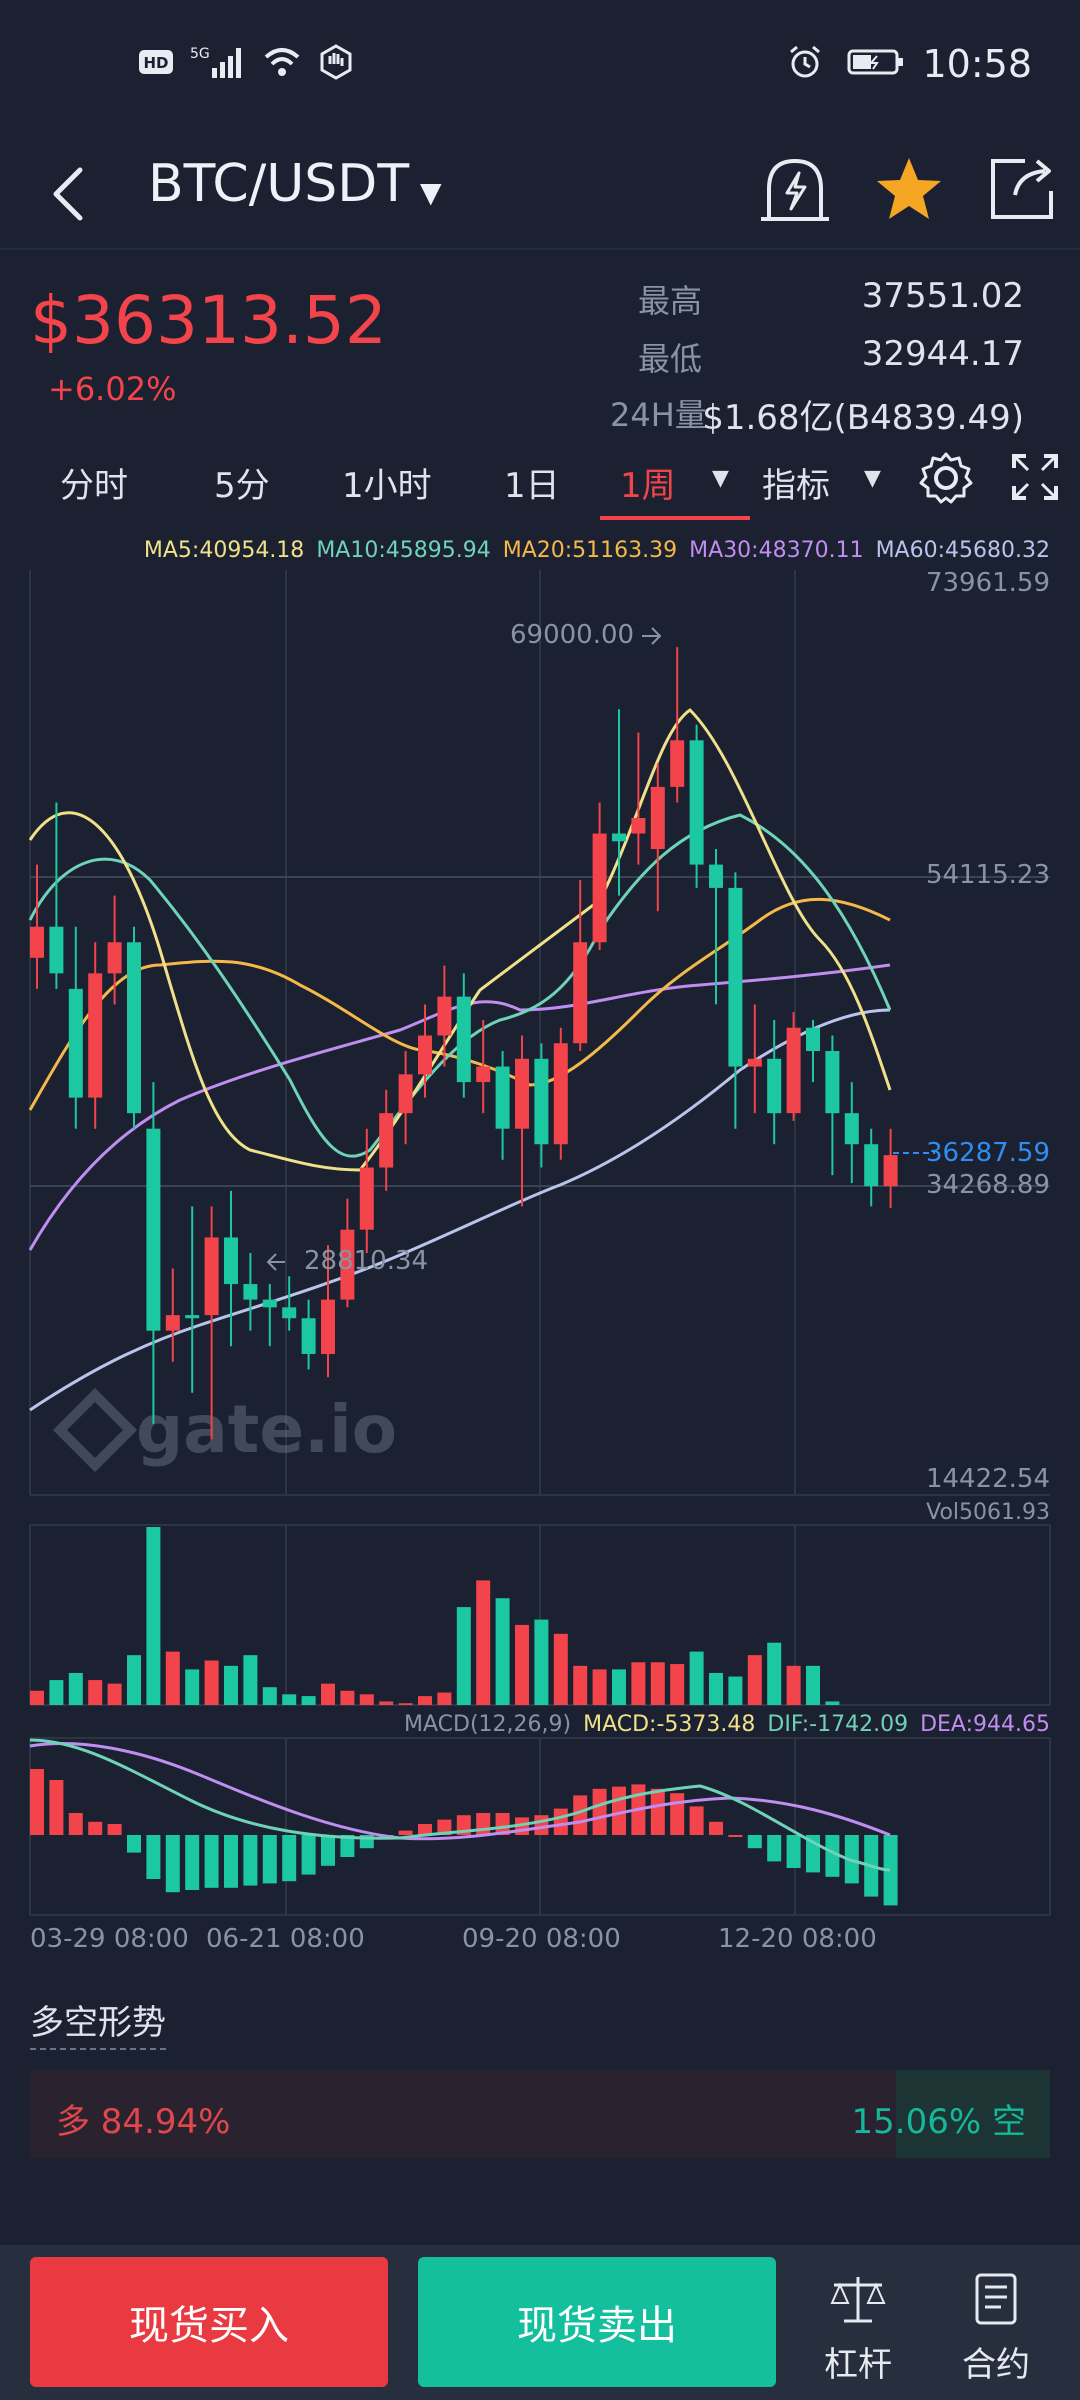 This screenshot has width=1080, height=2400. What do you see at coordinates (209, 2322) in the screenshot?
I see `spot-buy-button: 现货买入` at bounding box center [209, 2322].